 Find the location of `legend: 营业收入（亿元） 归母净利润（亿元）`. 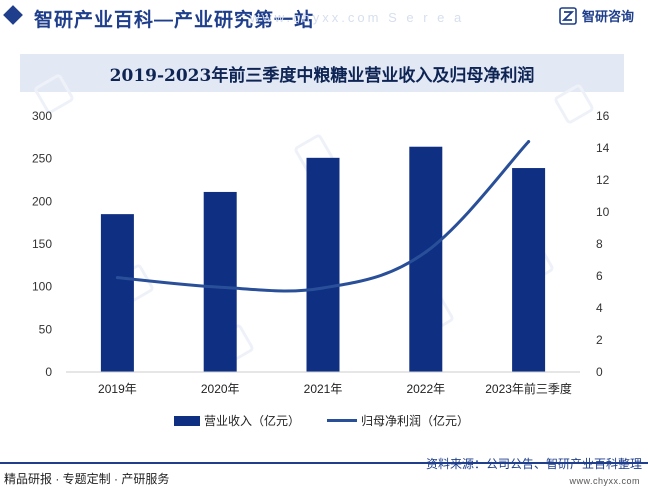

legend: 营业收入（亿元） 归母净利润（亿元） is located at coordinates (324, 423).